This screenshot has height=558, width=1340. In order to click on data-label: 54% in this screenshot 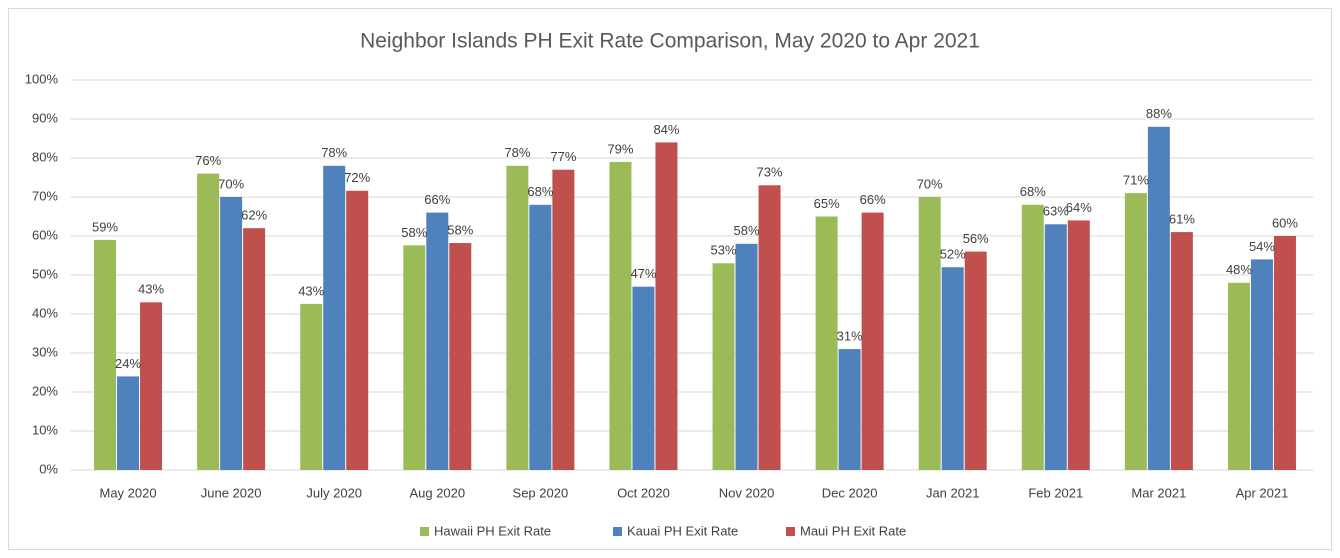, I will do `click(1262, 246)`.